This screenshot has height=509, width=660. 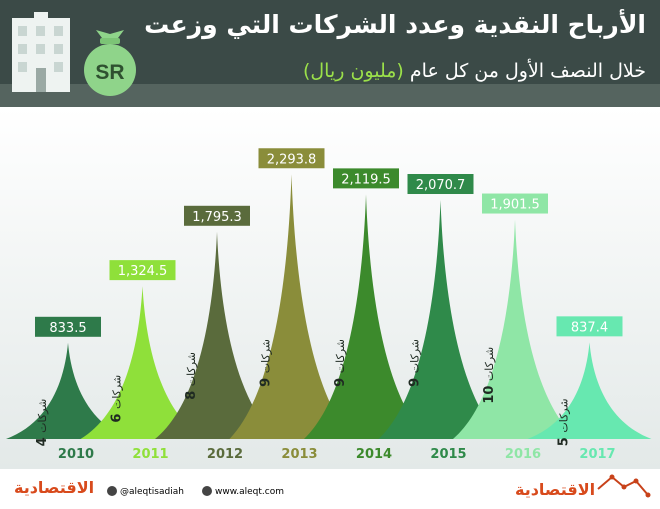 I want to click on value-label: 1,795.3, so click(x=217, y=217).